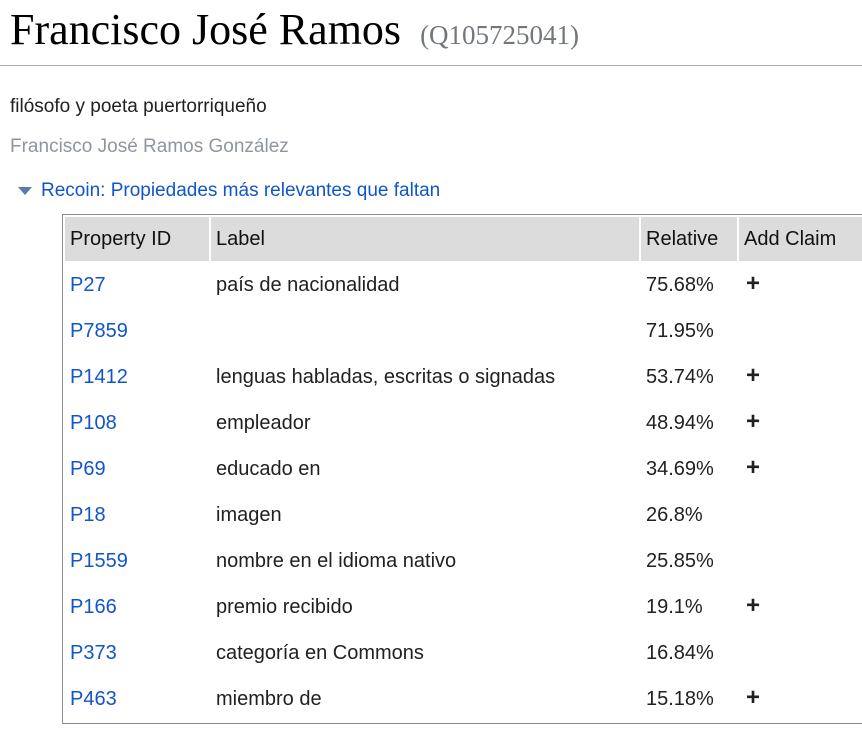  Describe the element at coordinates (680, 376) in the screenshot. I see `relative-value-cell: 53.74%` at that location.